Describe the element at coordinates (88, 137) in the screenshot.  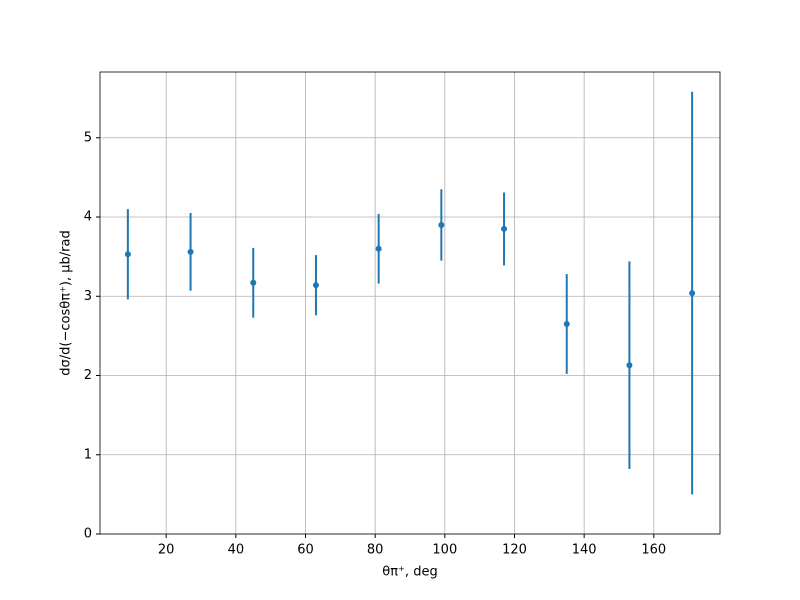
I see `y-tick-label: 5` at that location.